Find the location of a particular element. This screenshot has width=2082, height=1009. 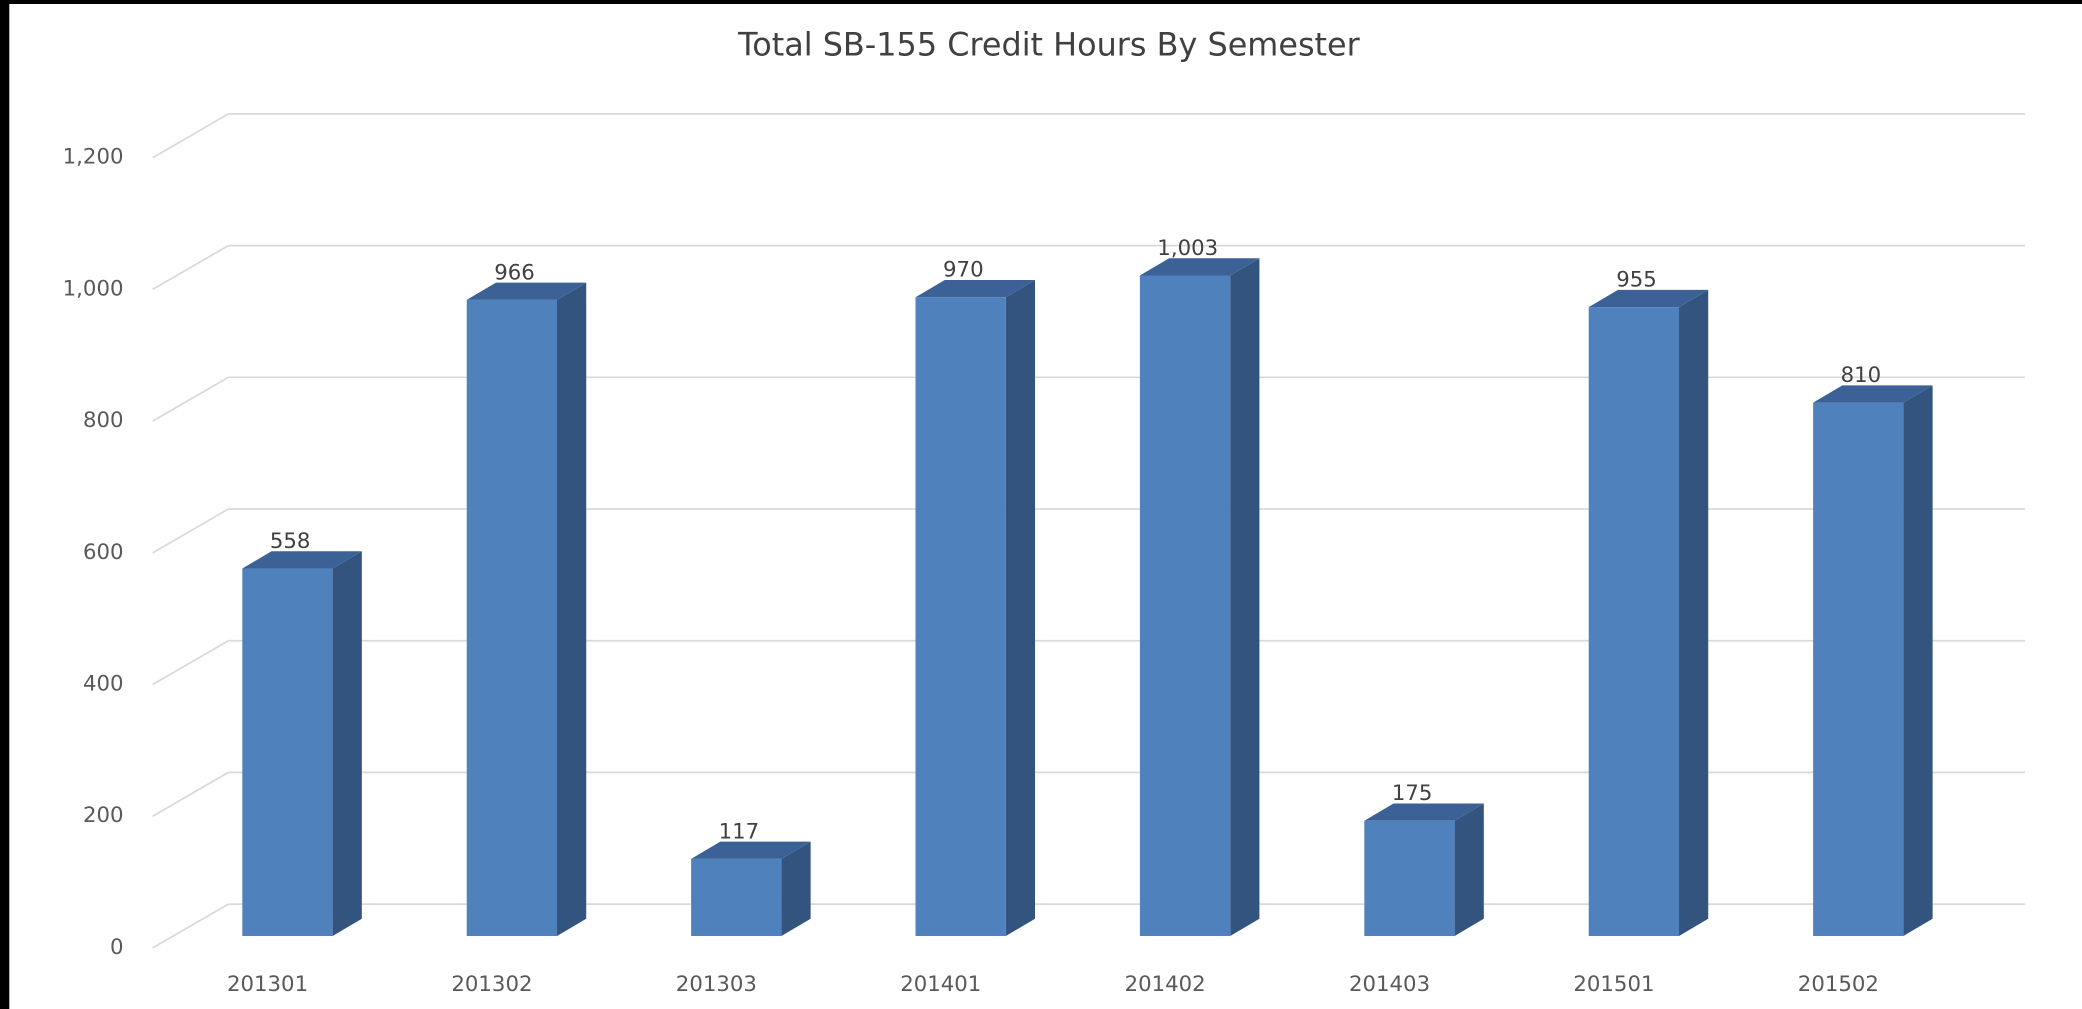

chart-title: Total SB-155 Credit Hours By Semester is located at coordinates (1048, 44).